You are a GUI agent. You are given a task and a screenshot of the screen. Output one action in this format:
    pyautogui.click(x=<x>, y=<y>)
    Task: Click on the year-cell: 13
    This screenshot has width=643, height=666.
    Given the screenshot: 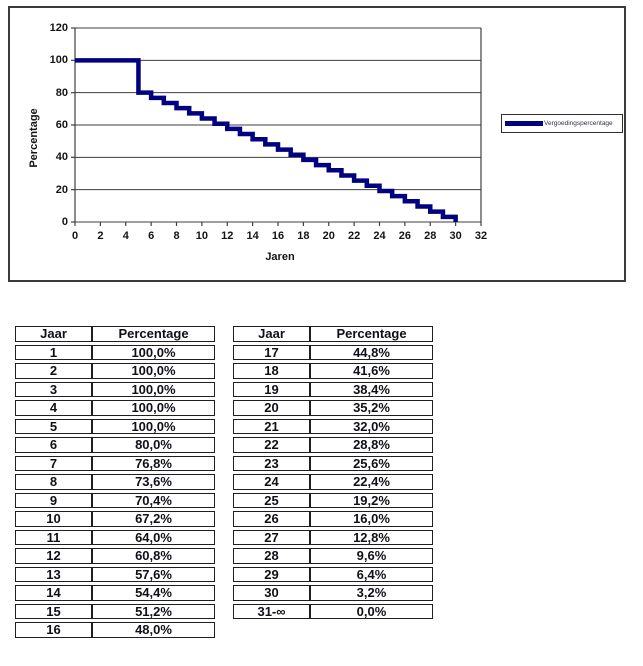 What is the action you would take?
    pyautogui.click(x=53, y=574)
    